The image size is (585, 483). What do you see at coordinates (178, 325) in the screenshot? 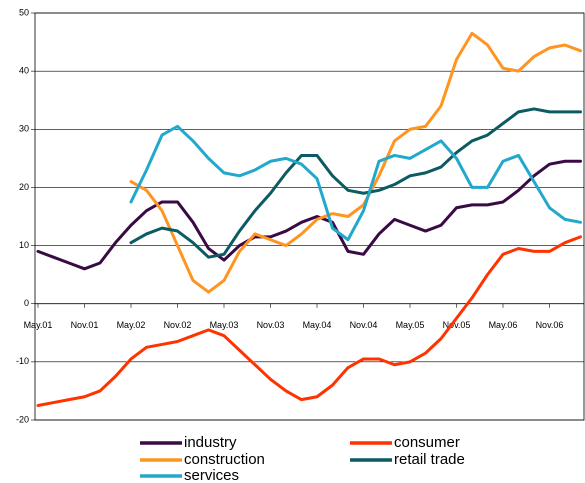
I see `x-tick-label: Nov.02` at bounding box center [178, 325].